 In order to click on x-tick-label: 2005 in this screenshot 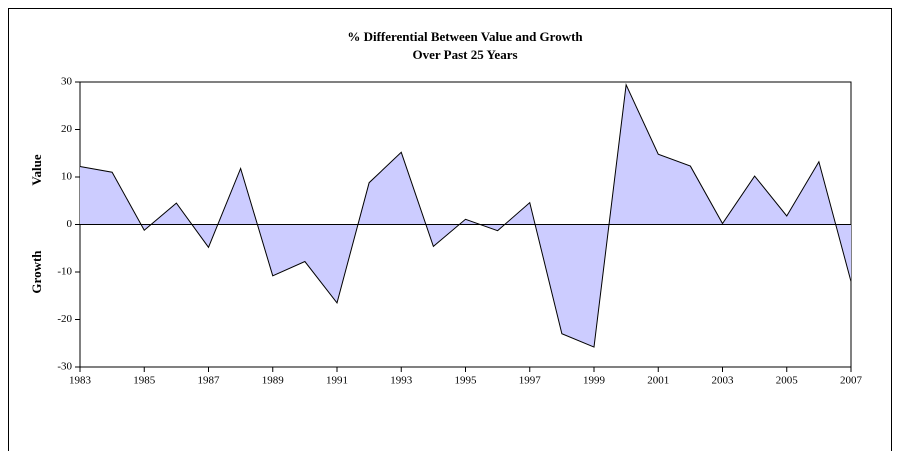, I will do `click(787, 381)`.